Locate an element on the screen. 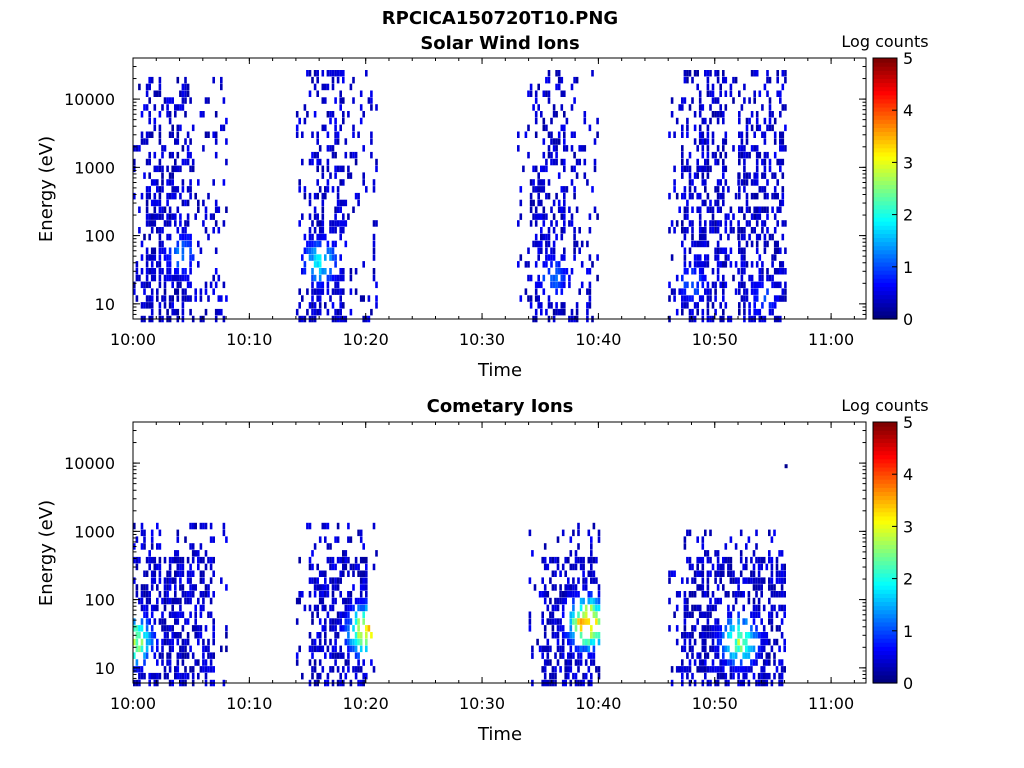  y-tick-label: 10 is located at coordinates (105, 668).